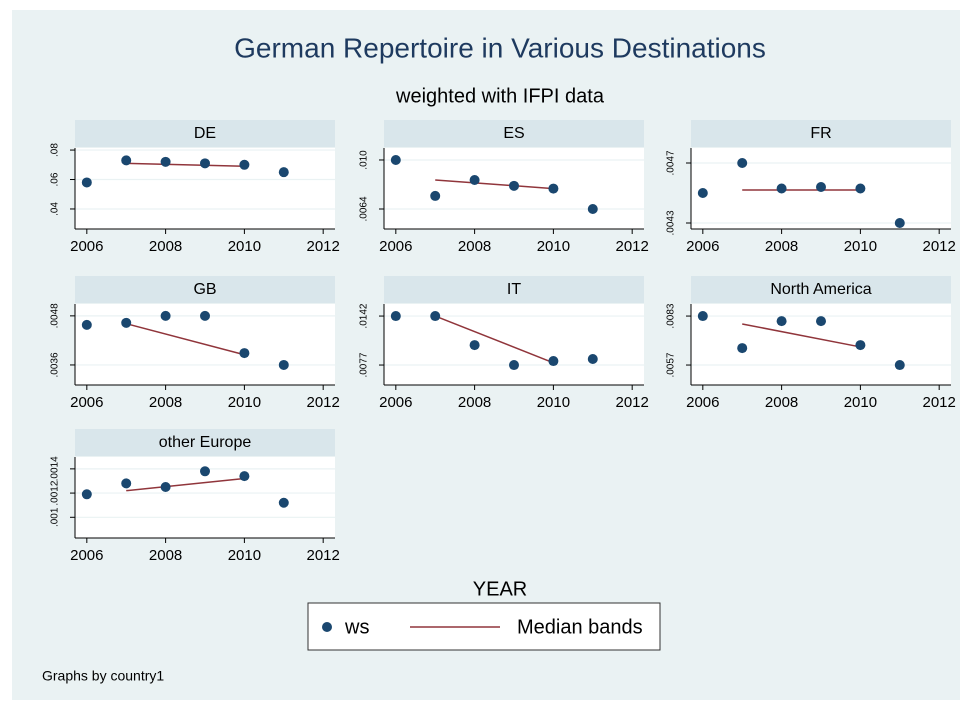 The width and height of the screenshot is (973, 711). I want to click on y-tick-label: .0057, so click(671, 364).